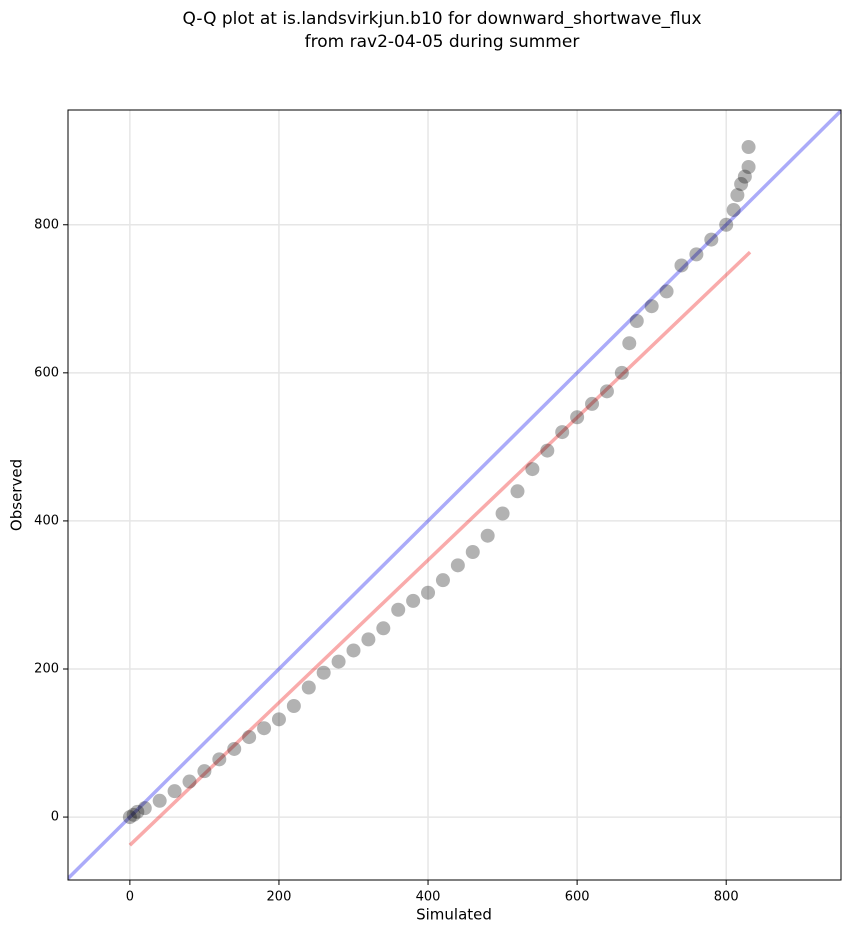 The height and width of the screenshot is (938, 851). I want to click on y-tick-label: 800, so click(46, 224).